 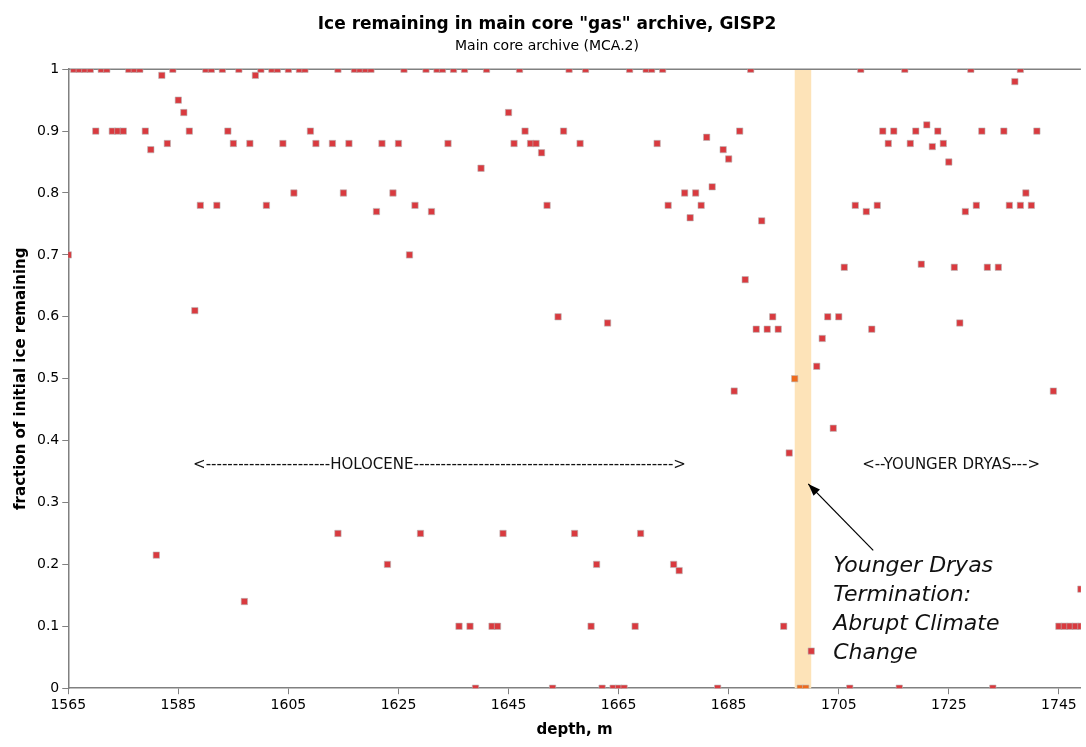 I want to click on x-tick-label: 1685, so click(x=728, y=704).